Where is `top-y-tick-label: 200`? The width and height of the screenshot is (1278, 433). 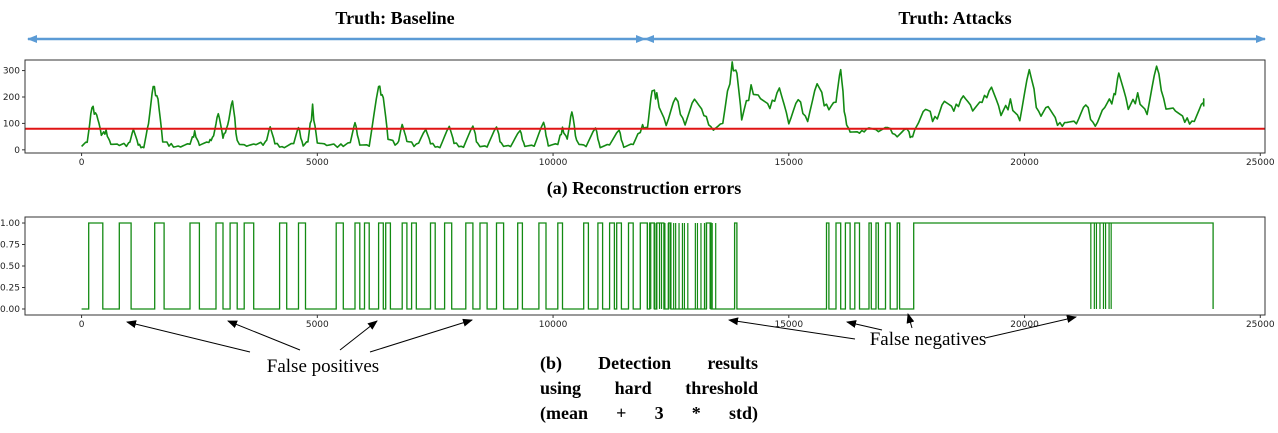
top-y-tick-label: 200 is located at coordinates (11, 98).